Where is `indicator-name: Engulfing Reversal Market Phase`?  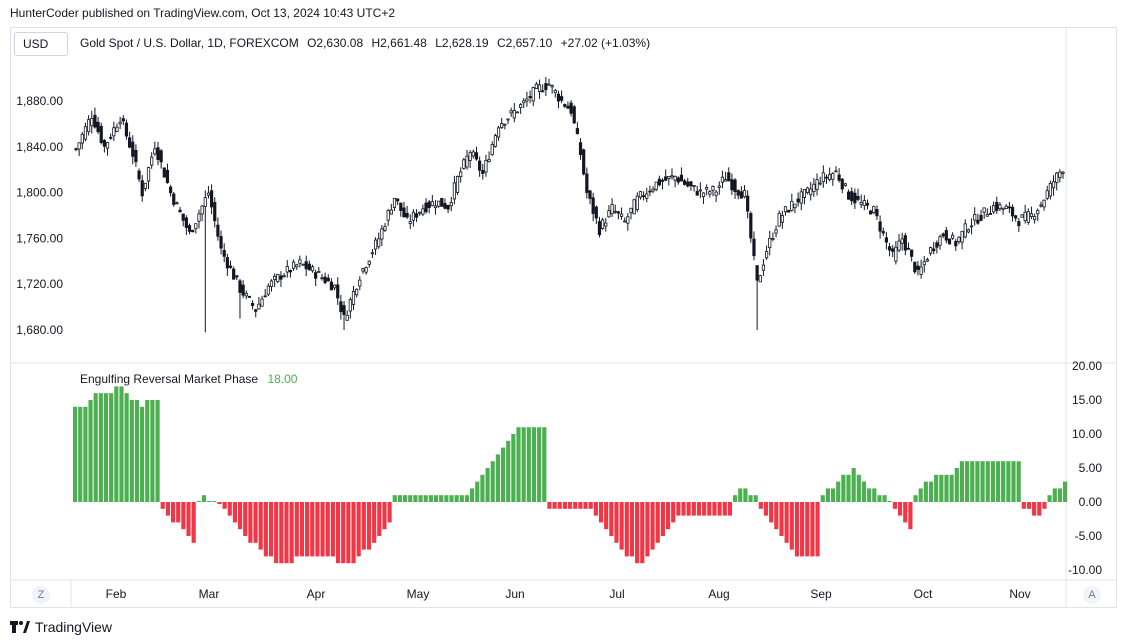
indicator-name: Engulfing Reversal Market Phase is located at coordinates (169, 379).